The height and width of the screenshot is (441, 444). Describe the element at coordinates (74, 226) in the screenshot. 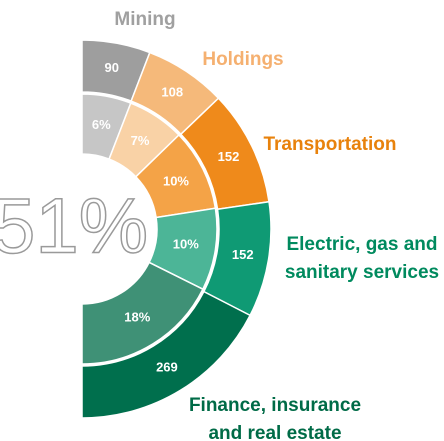

I see `center-label: 51%` at that location.